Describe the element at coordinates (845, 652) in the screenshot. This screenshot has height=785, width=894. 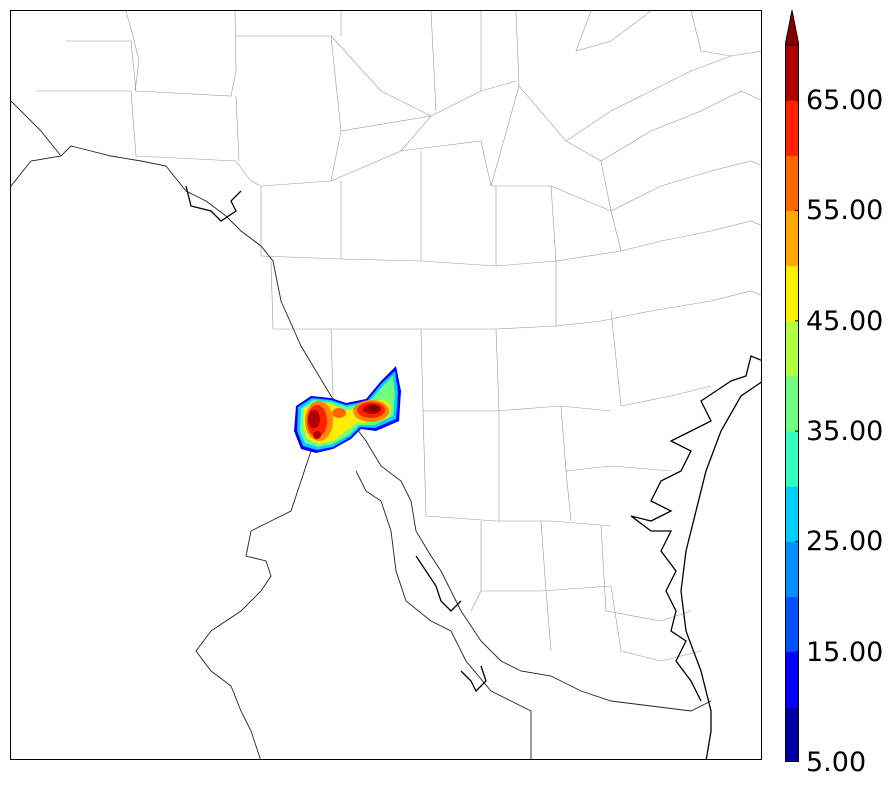
I see `colorbar-tick-label: 15.00` at that location.